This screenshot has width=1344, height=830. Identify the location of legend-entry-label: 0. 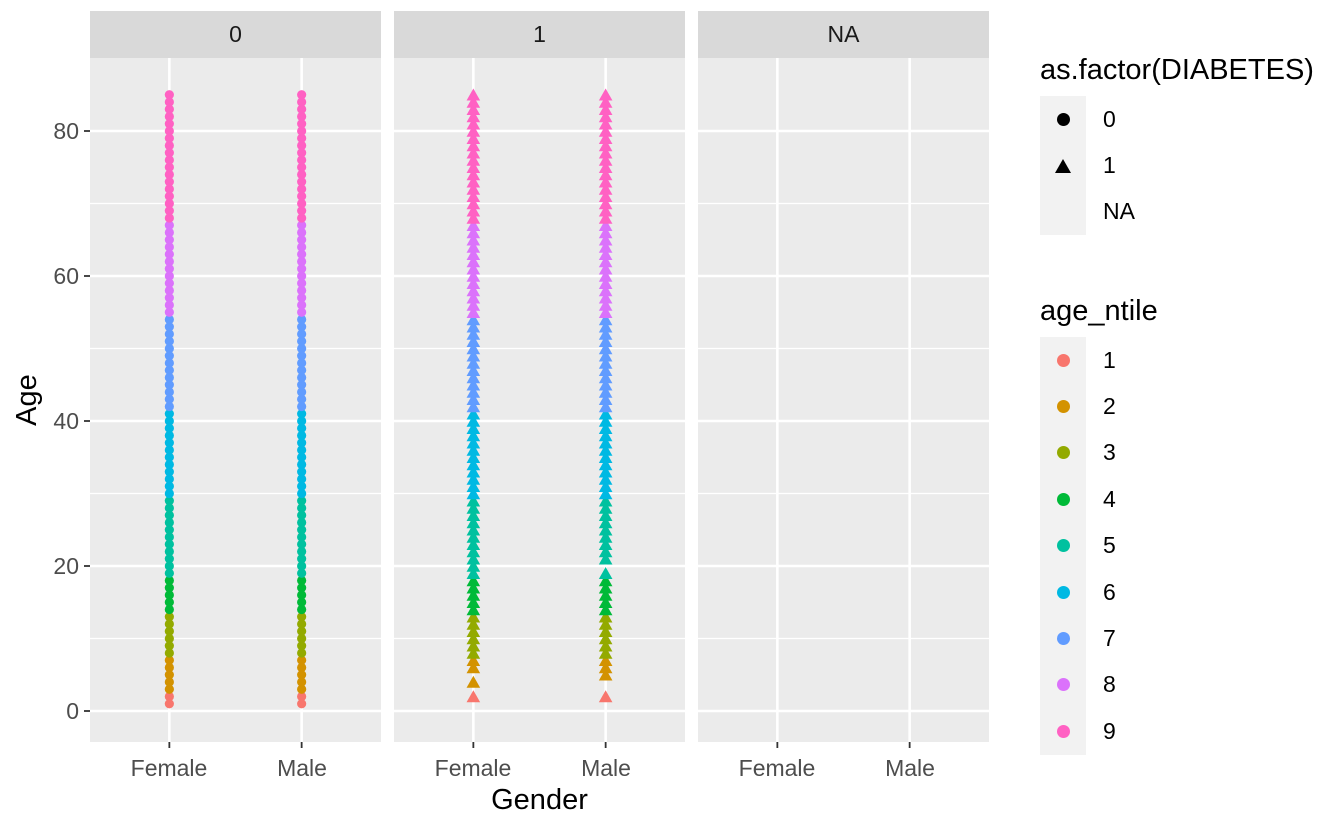
(1109, 118).